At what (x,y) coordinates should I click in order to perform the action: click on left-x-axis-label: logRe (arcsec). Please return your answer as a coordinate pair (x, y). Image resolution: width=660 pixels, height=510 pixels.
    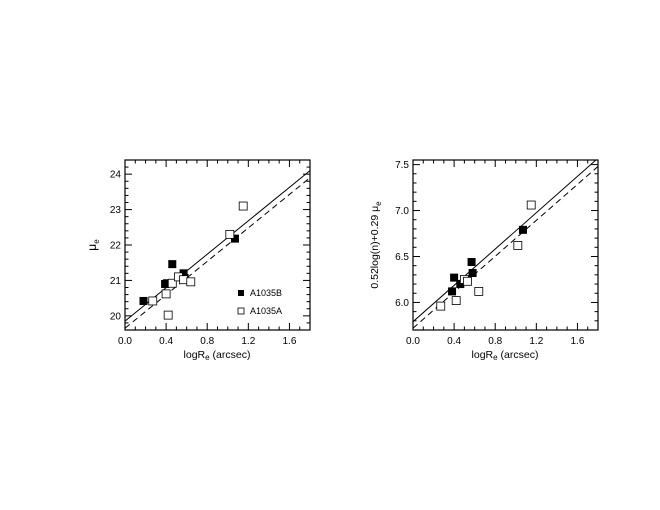
    Looking at the image, I should click on (217, 355).